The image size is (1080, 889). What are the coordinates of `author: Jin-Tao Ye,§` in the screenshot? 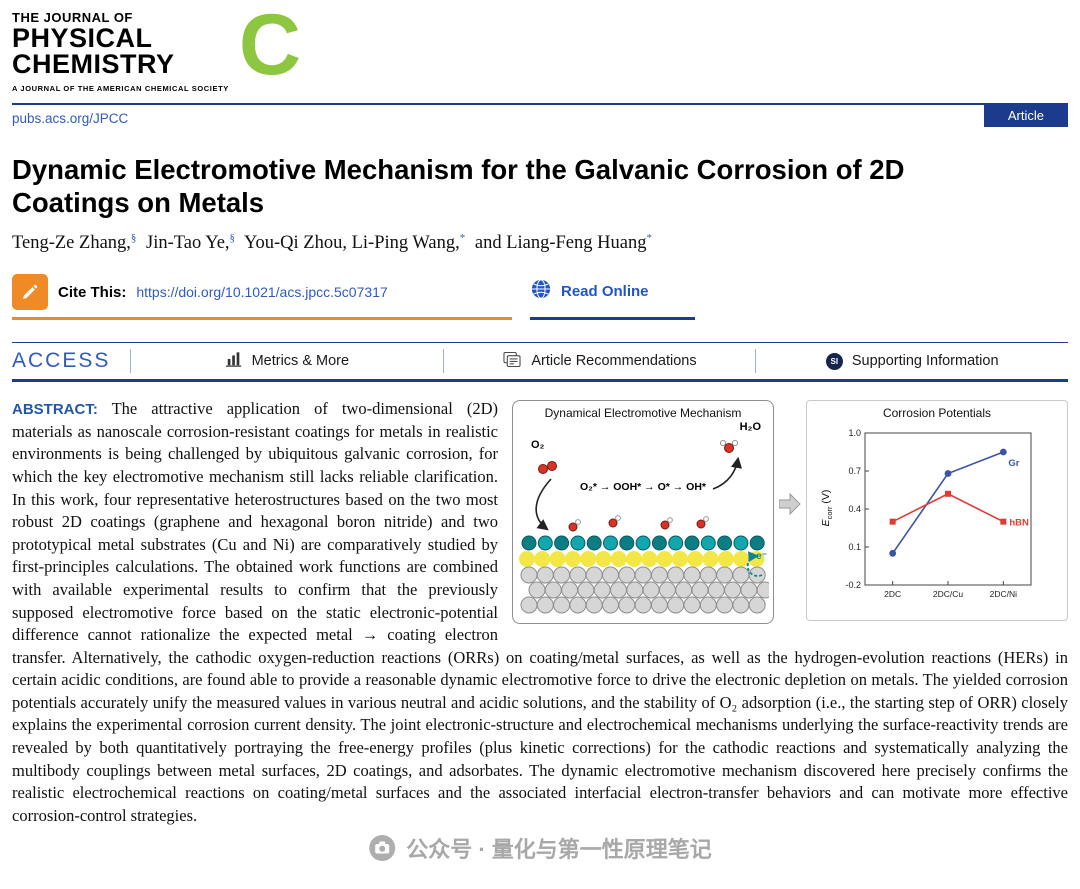 It's located at (191, 243).